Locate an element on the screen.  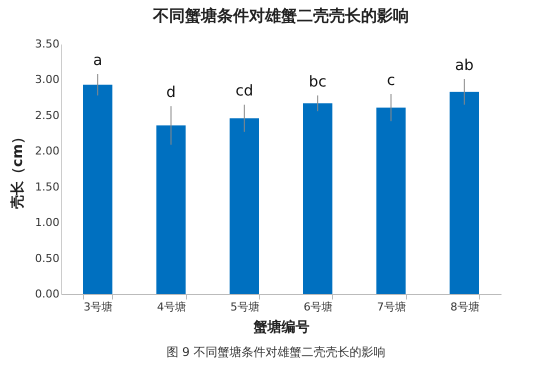
x-tick-label: 6号塘 is located at coordinates (318, 307).